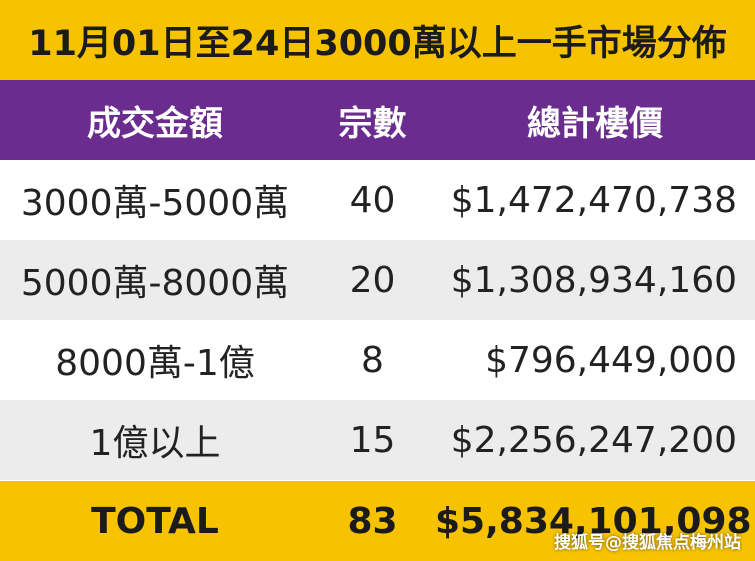 This screenshot has height=561, width=755. Describe the element at coordinates (372, 280) in the screenshot. I see `cell-count: 20` at that location.